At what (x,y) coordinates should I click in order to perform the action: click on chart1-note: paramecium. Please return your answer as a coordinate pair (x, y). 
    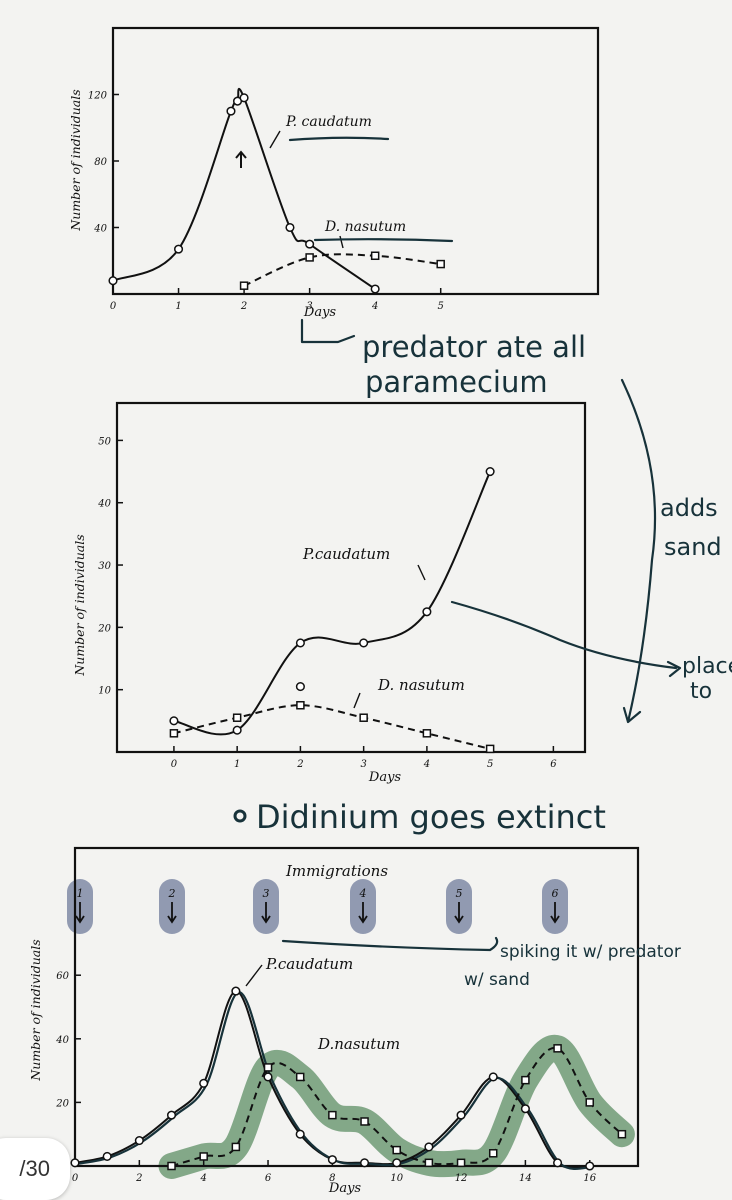
    Looking at the image, I should click on (456, 382).